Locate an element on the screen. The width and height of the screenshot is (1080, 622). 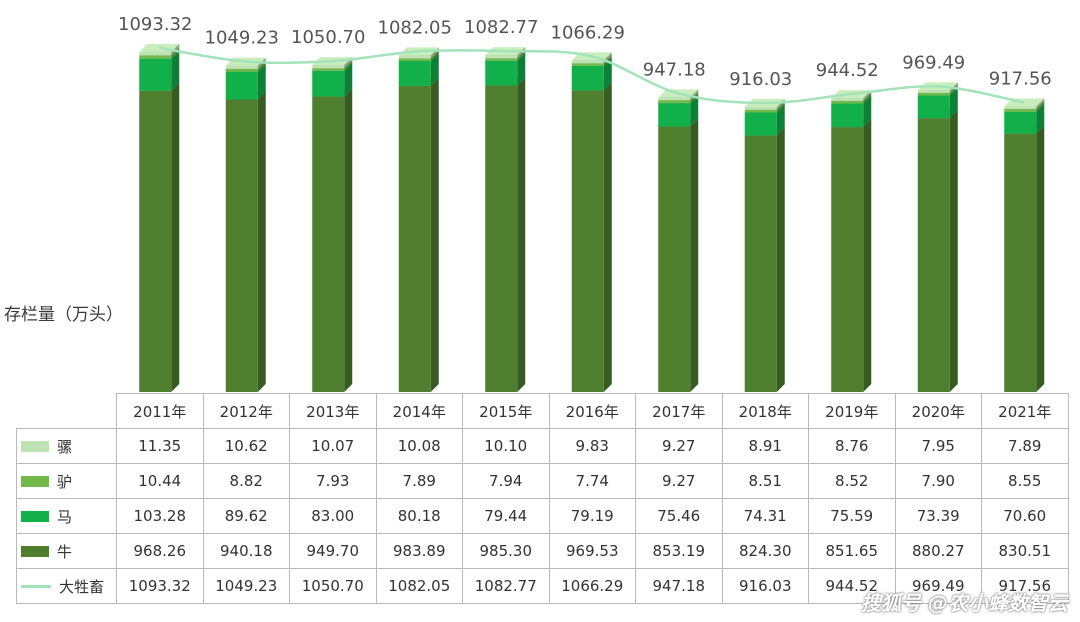
table-cell: 83.00 is located at coordinates (333, 516).